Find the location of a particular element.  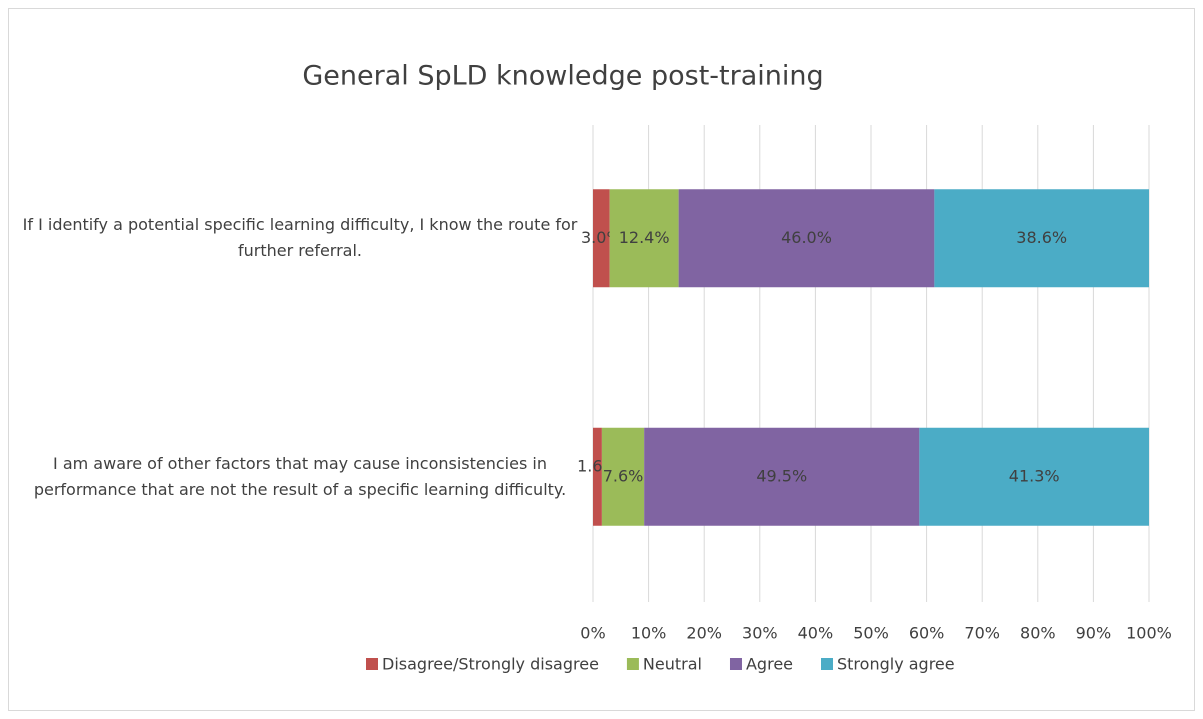

x-tick-label: 80% is located at coordinates (1038, 633).